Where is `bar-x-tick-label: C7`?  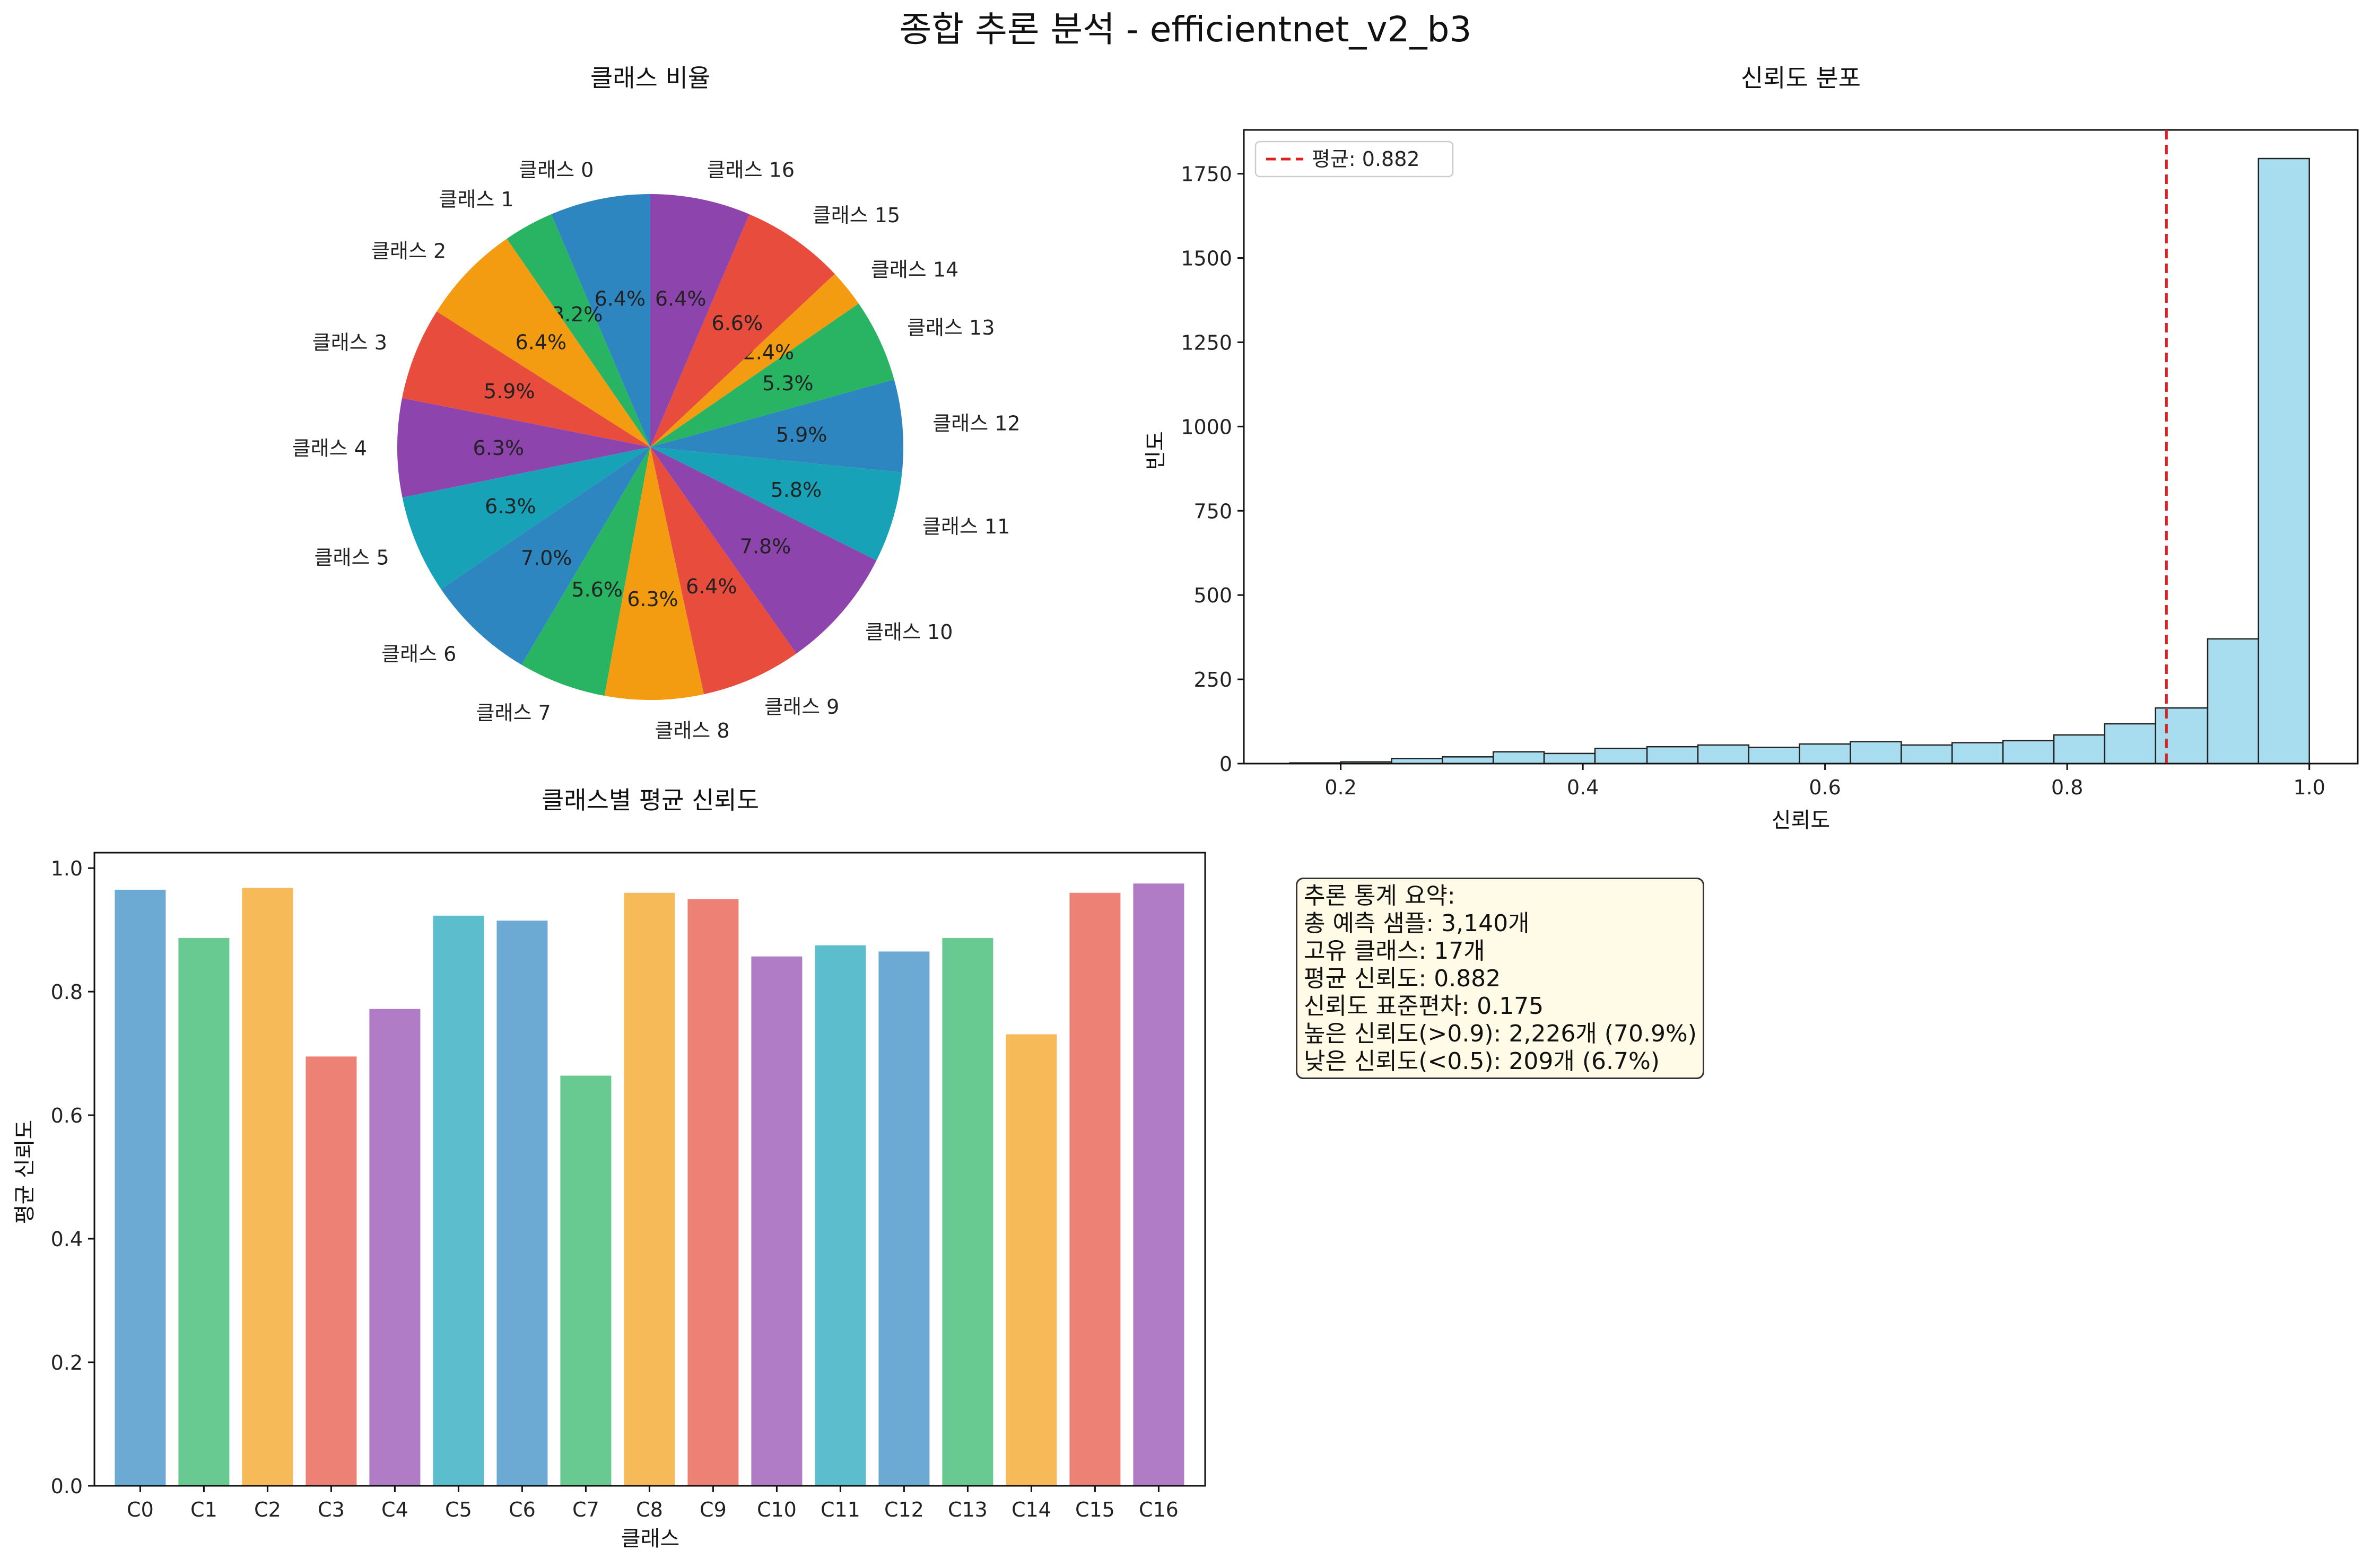
bar-x-tick-label: C7 is located at coordinates (585, 1509).